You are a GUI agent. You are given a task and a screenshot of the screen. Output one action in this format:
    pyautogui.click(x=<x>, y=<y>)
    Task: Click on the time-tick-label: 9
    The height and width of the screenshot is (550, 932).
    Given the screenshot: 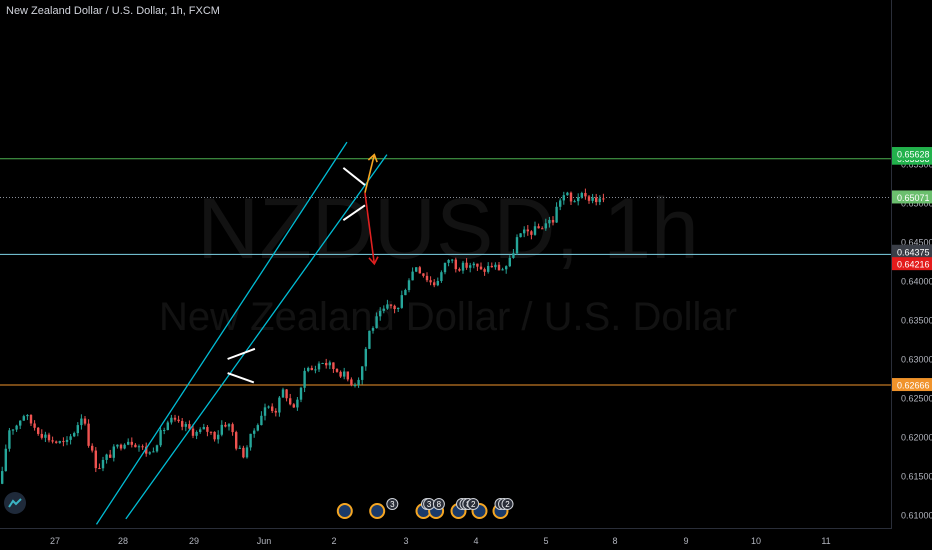 What is the action you would take?
    pyautogui.click(x=685, y=541)
    